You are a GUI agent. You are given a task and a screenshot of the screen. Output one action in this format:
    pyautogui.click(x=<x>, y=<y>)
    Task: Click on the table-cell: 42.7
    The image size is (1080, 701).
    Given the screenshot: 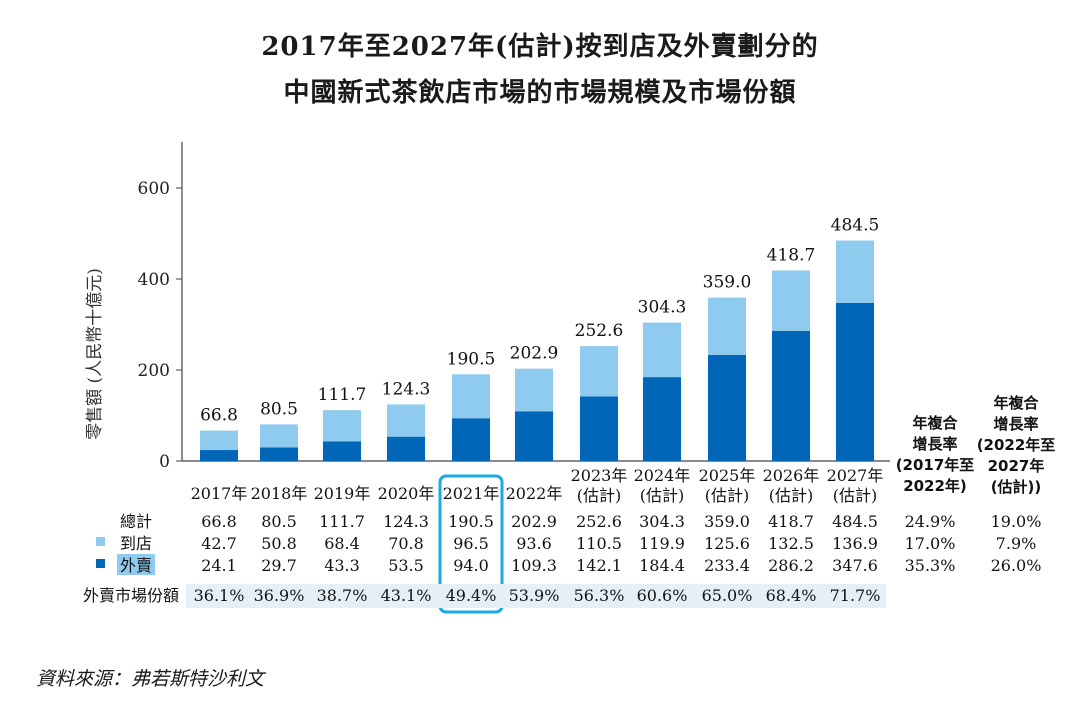 What is the action you would take?
    pyautogui.click(x=219, y=543)
    